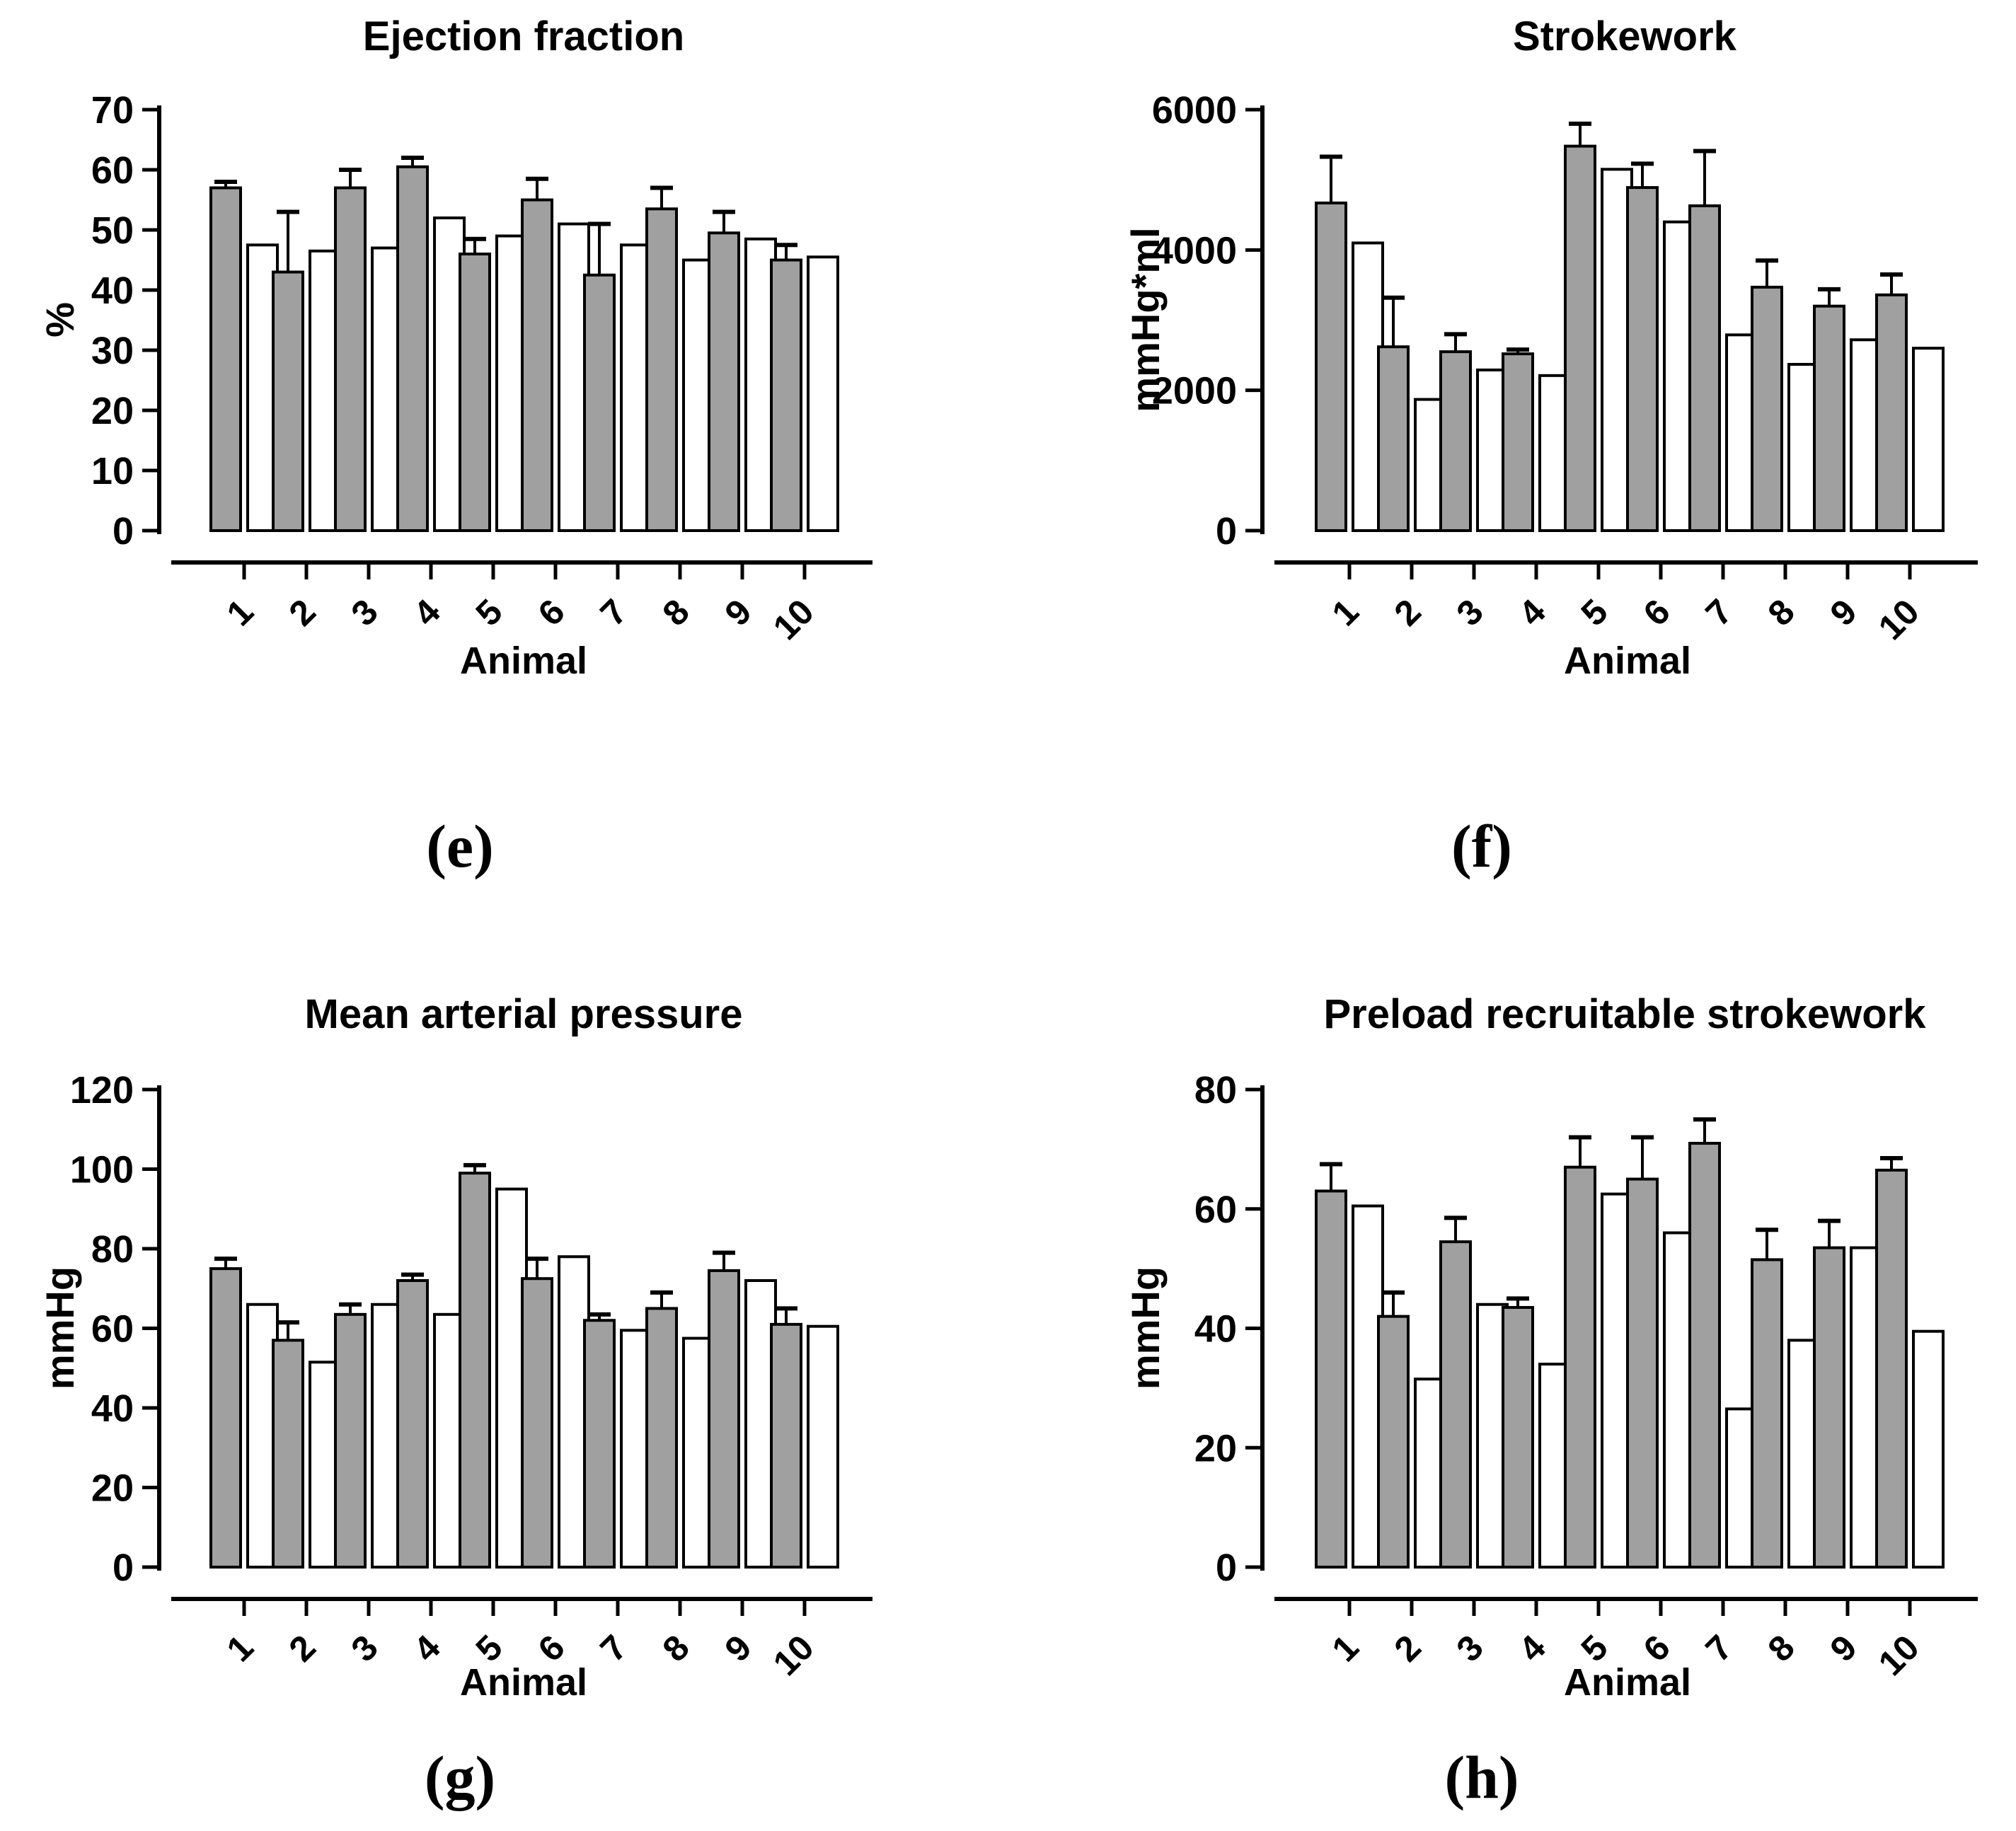 The image size is (2016, 1831). Describe the element at coordinates (102, 1170) in the screenshot. I see `y-tick-label: 100` at that location.